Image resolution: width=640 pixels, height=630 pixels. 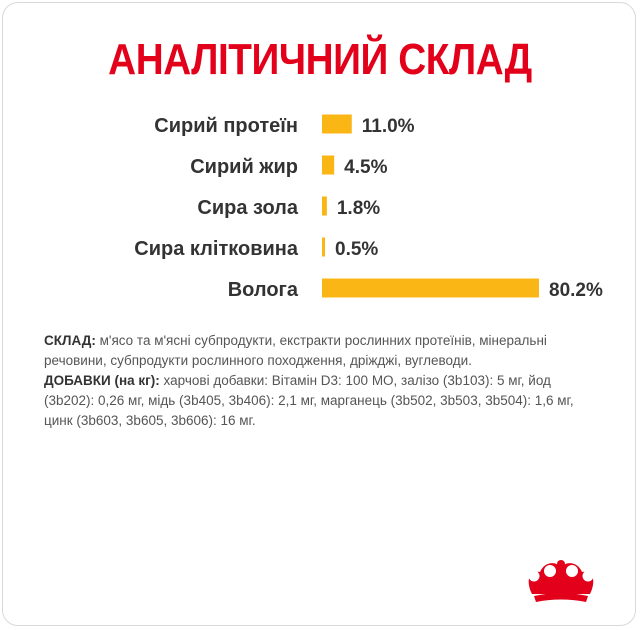 What do you see at coordinates (320, 59) in the screenshot?
I see `page-title: АНАЛІТИЧНИЙ СКЛАД` at bounding box center [320, 59].